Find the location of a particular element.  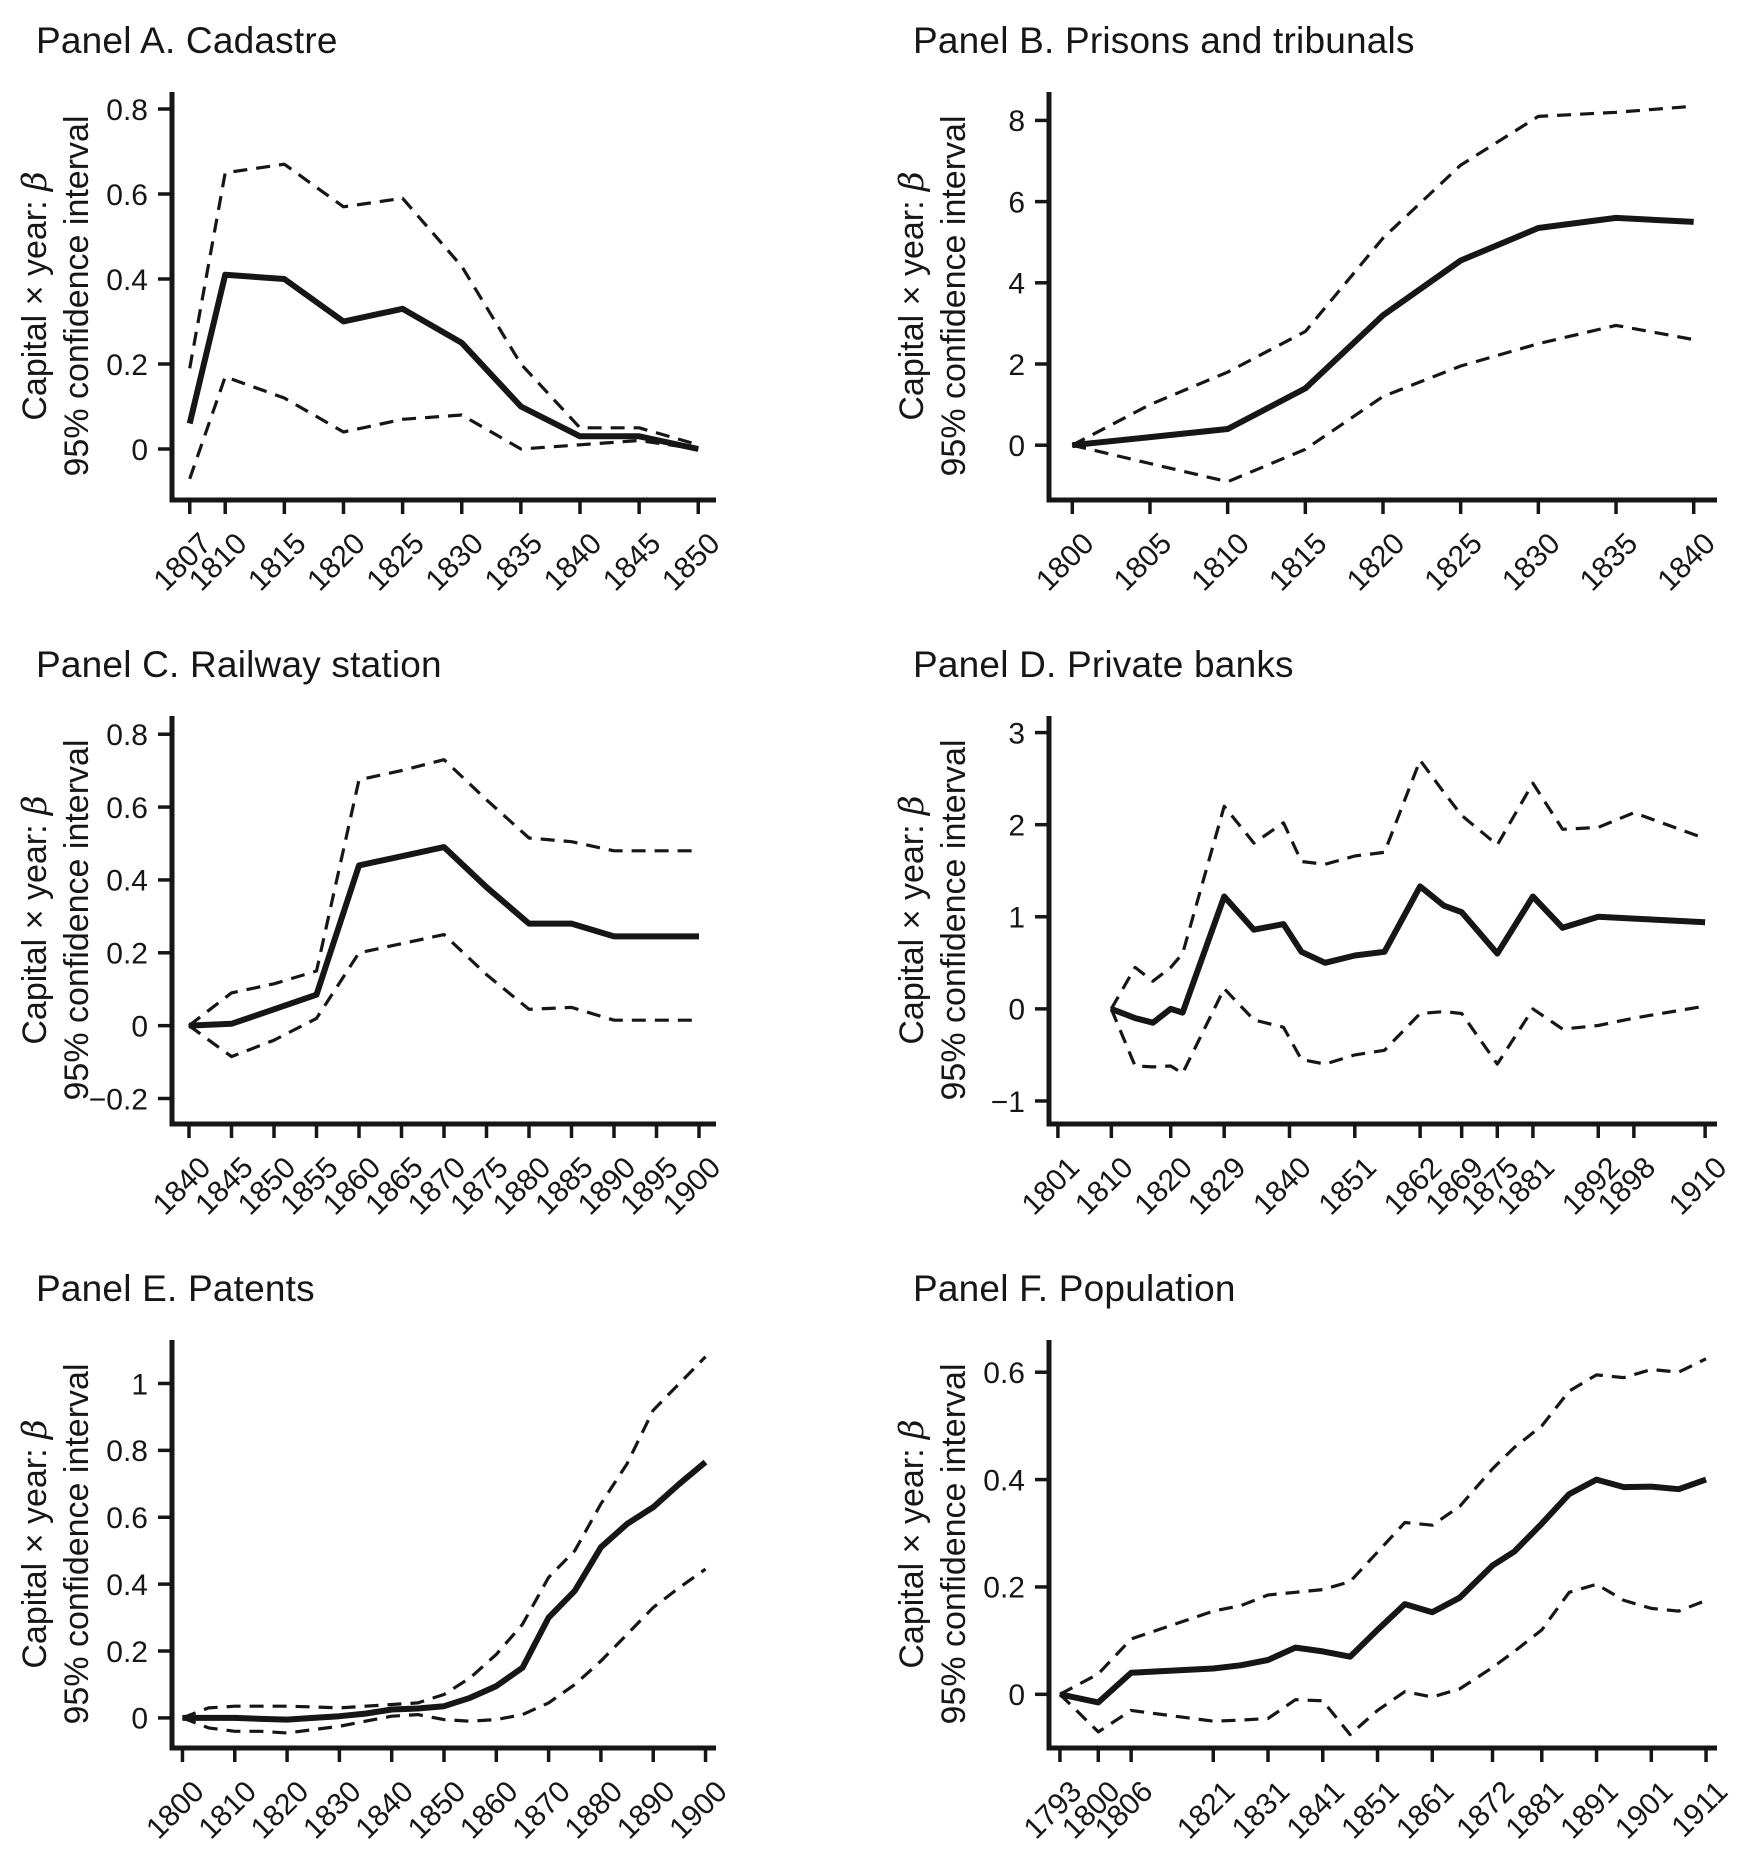

x-tick-label: 1845 is located at coordinates (632, 562).